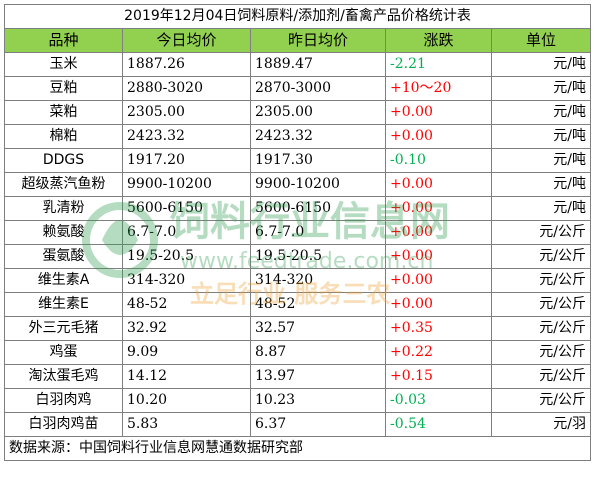  I want to click on today-price-cell: 10.20, so click(186, 400).